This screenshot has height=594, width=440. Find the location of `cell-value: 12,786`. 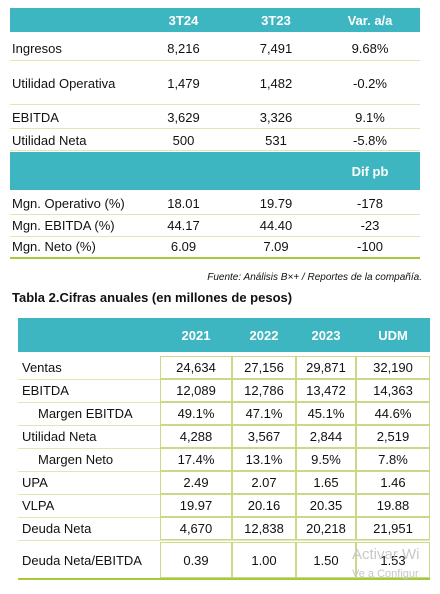

cell-value: 12,786 is located at coordinates (264, 390).